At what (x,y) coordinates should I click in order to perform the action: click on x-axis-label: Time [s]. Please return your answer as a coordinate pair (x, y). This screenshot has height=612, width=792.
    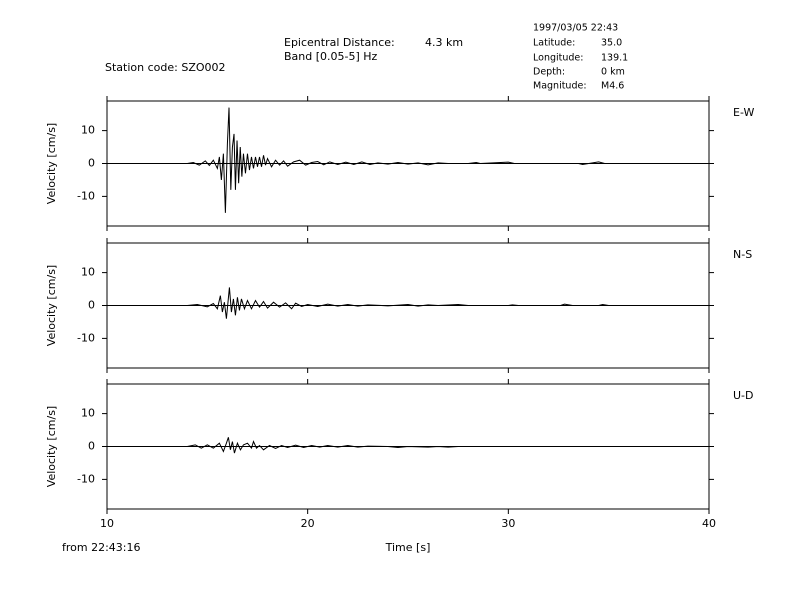
    Looking at the image, I should click on (408, 547).